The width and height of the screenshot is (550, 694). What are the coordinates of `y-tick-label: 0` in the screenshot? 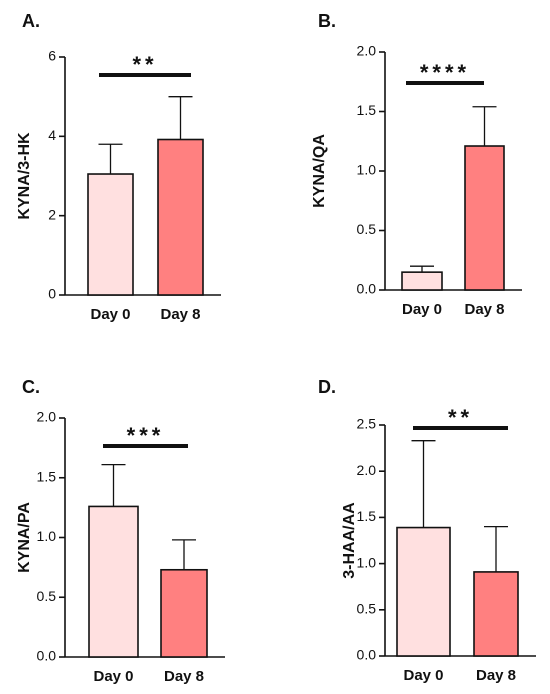 It's located at (52, 294).